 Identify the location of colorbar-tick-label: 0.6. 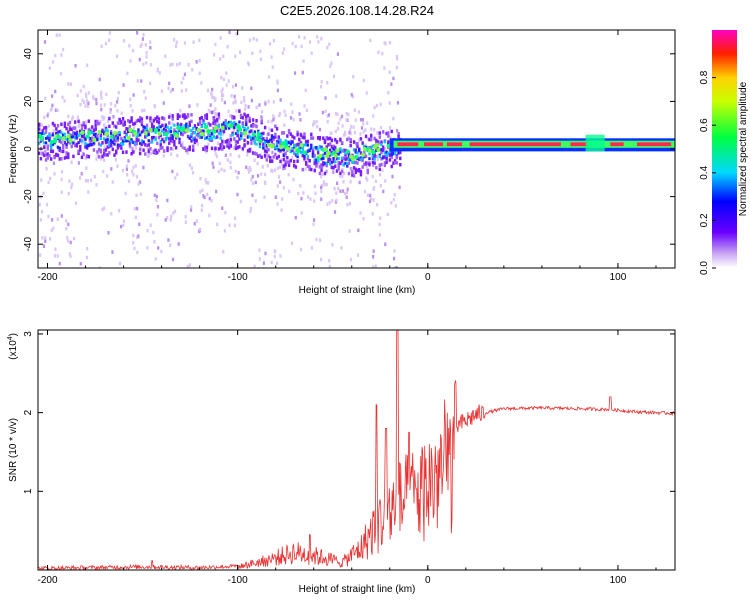
(704, 125).